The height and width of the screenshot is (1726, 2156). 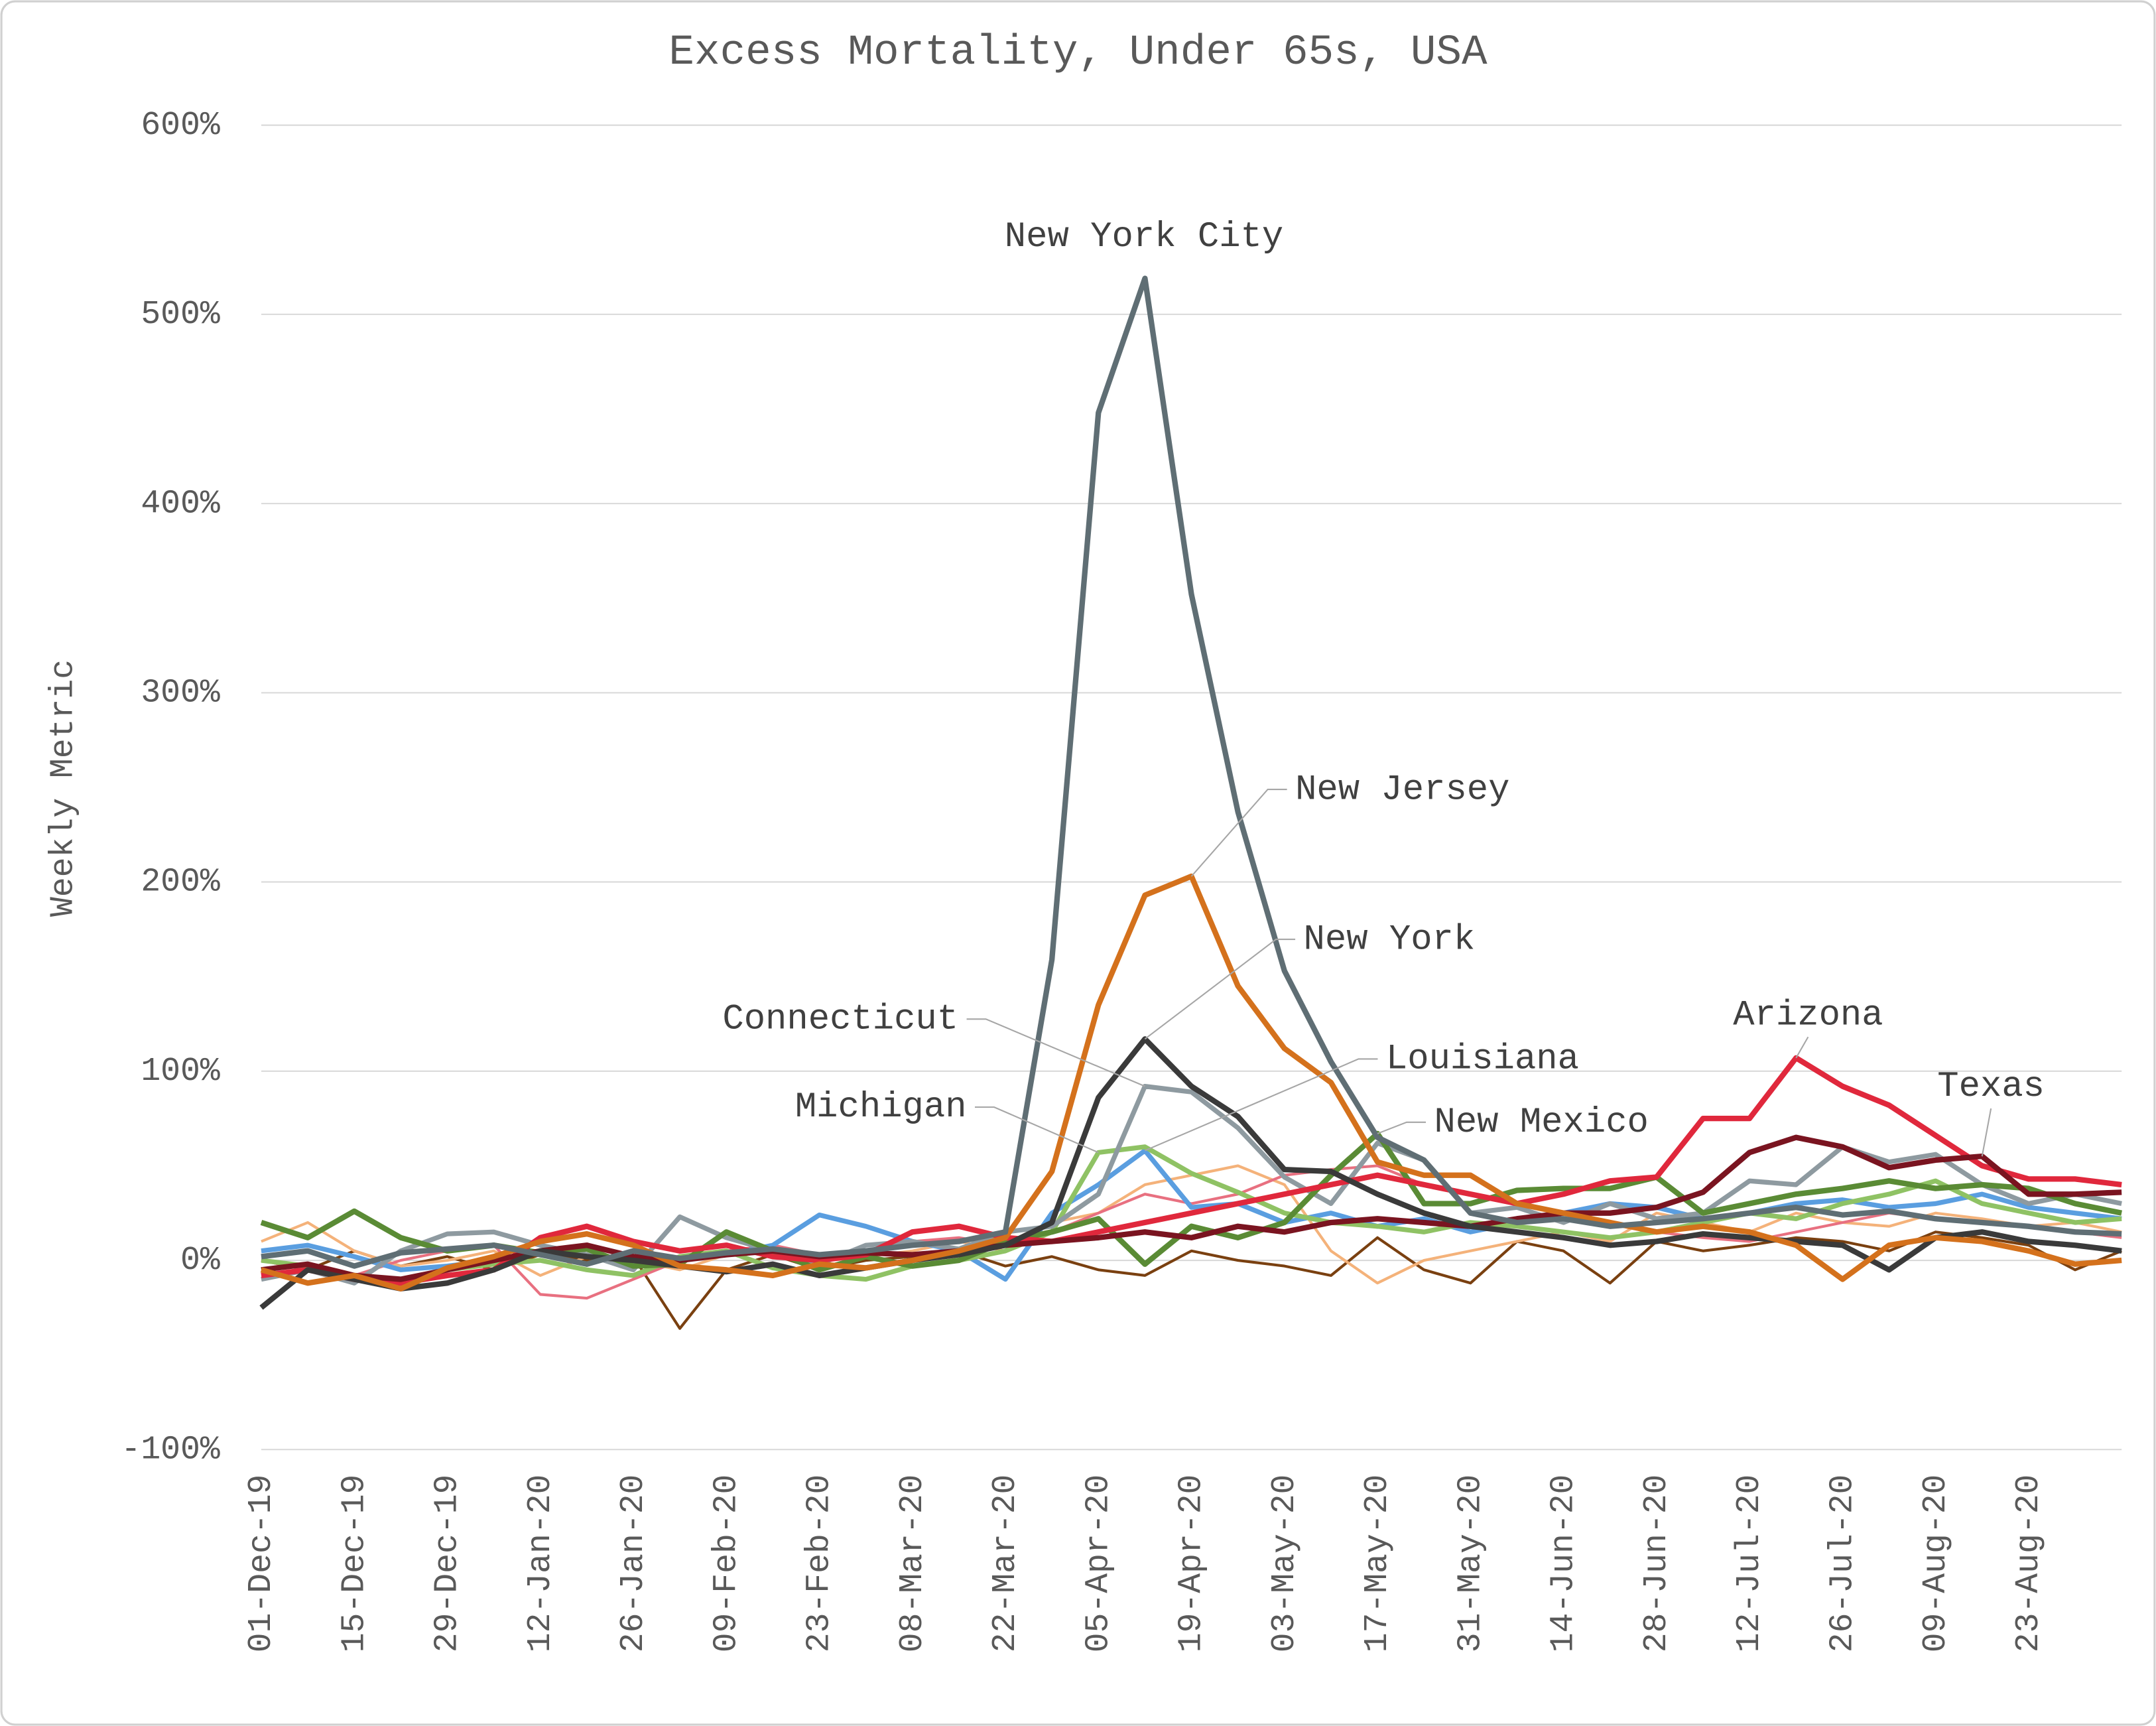 I want to click on series-label: New Jersey, so click(x=1402, y=789).